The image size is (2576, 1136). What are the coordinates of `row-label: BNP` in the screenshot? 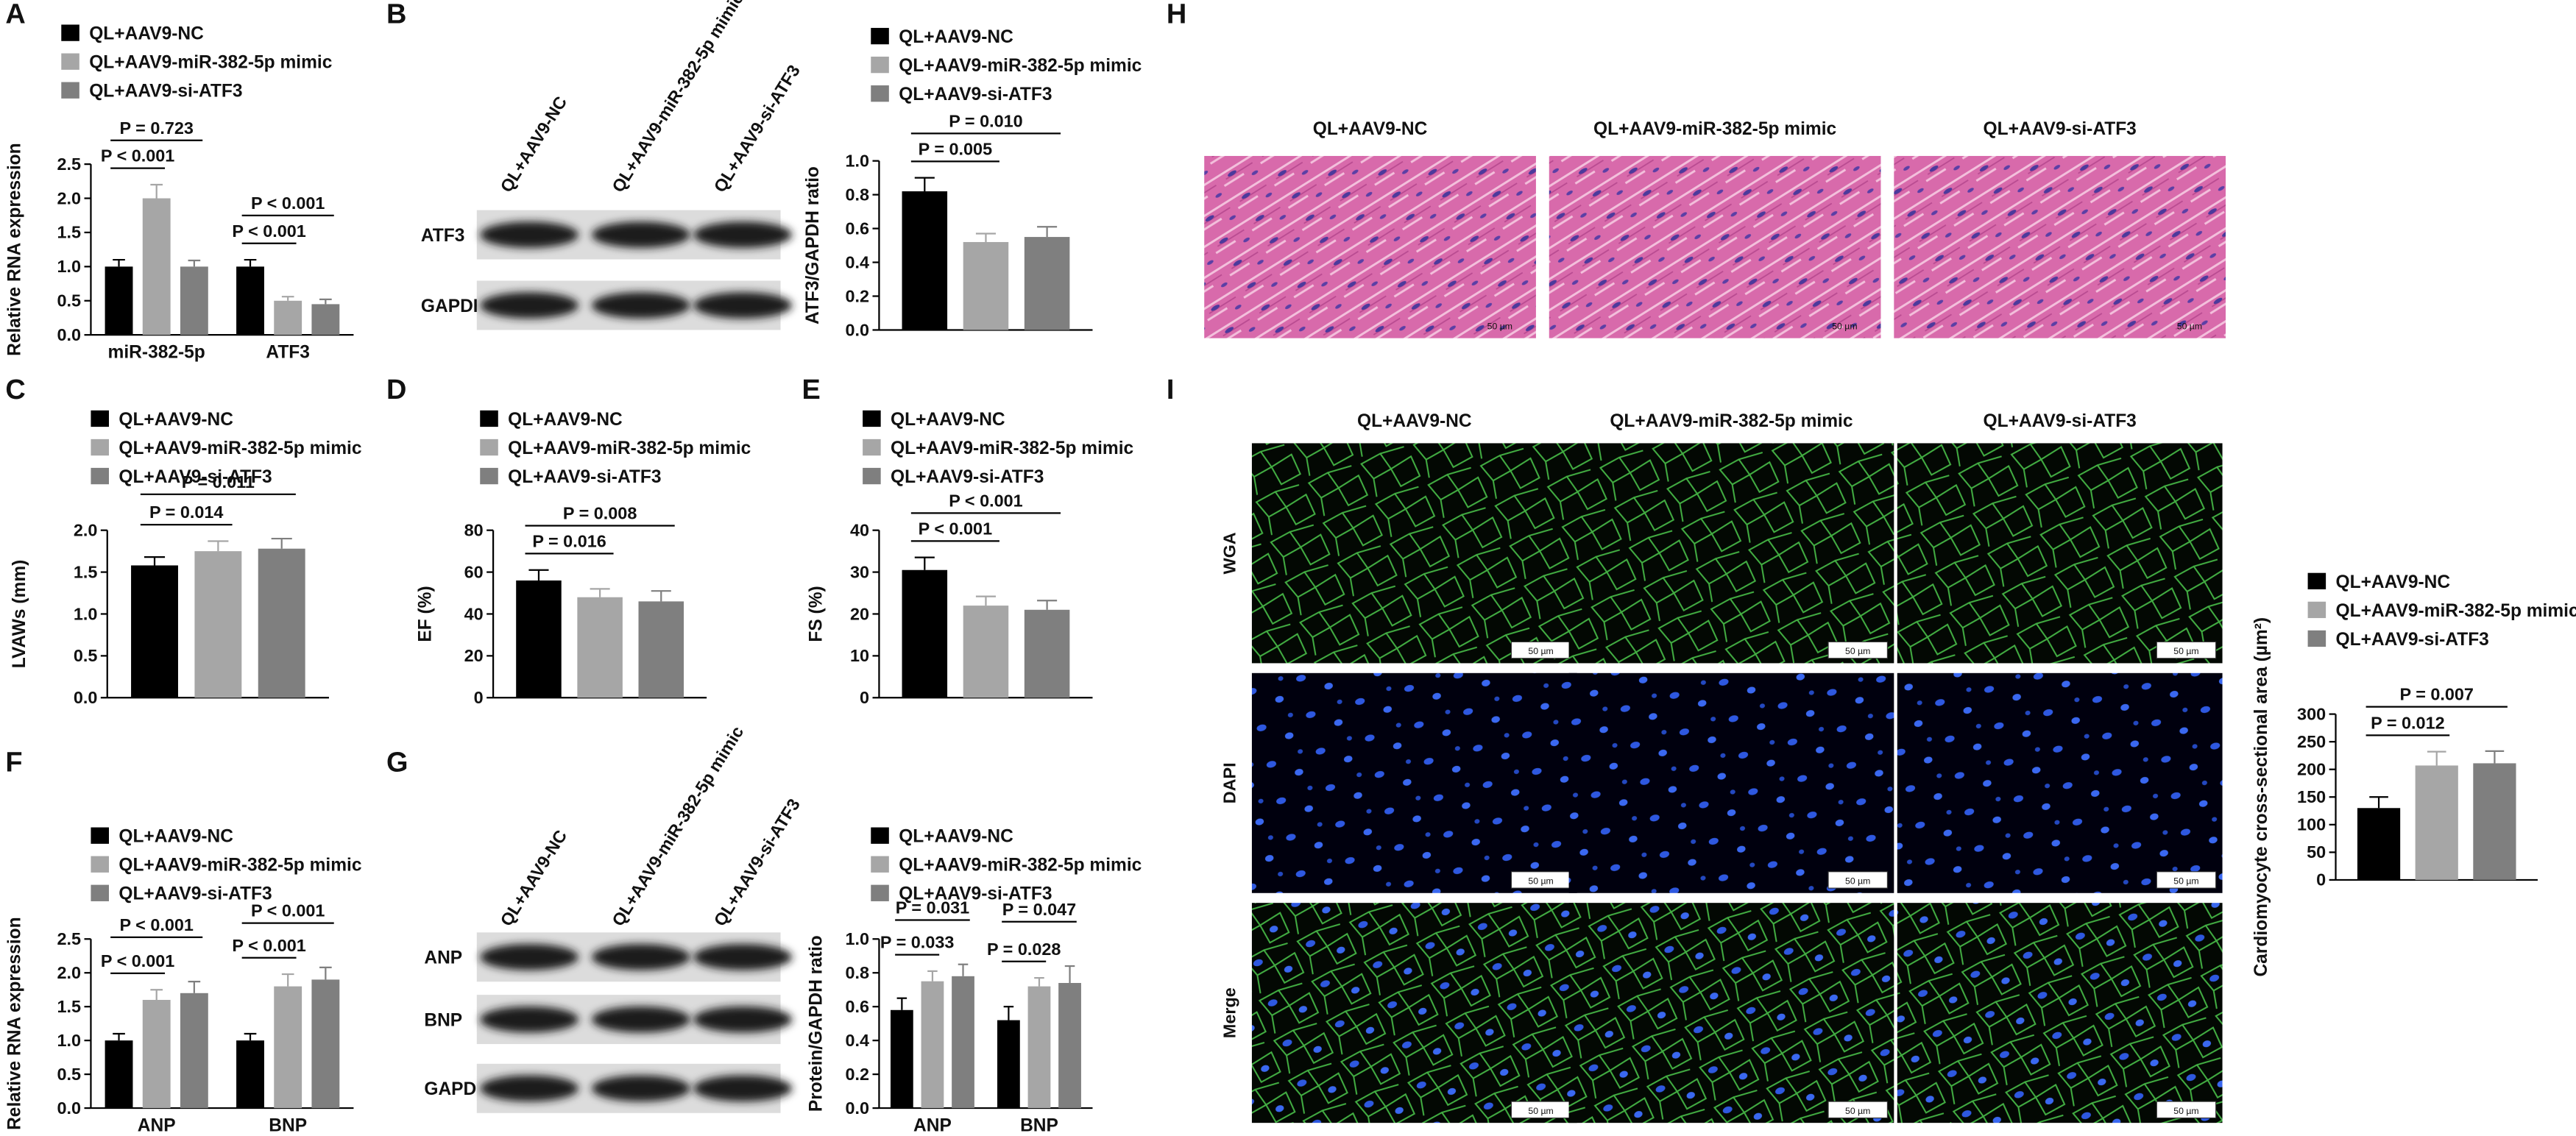 It's located at (443, 1021).